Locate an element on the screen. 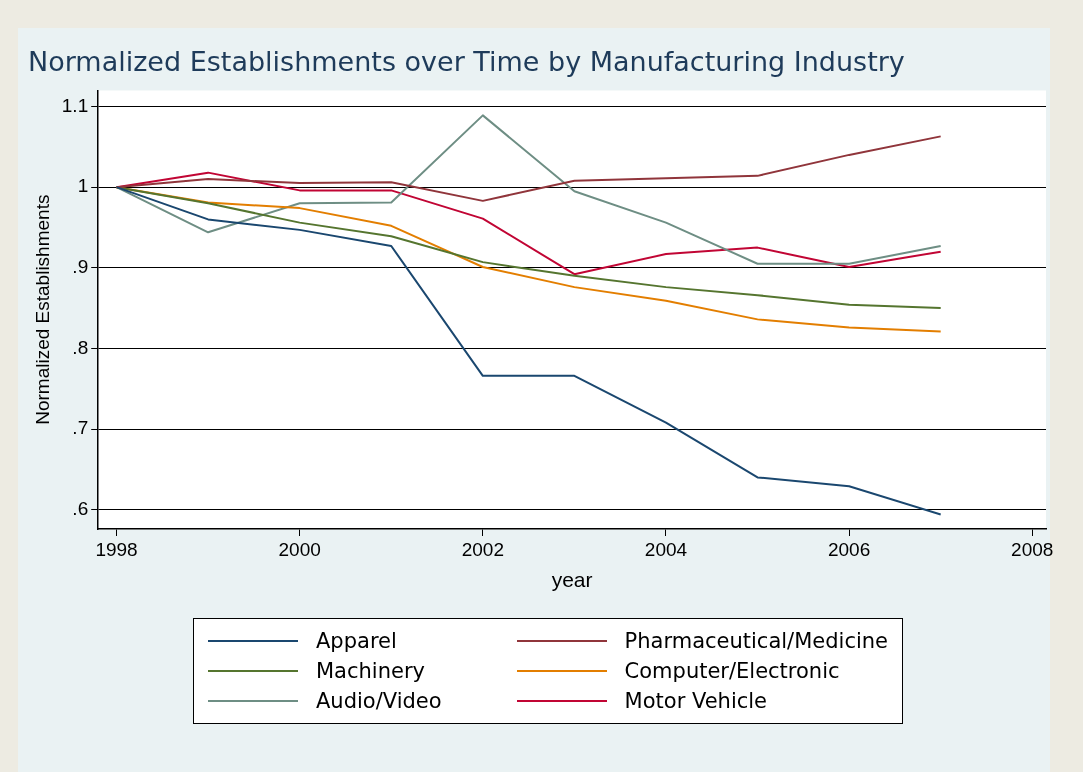 The image size is (1083, 772). legend-label: Computer/Electronic is located at coordinates (732, 671).